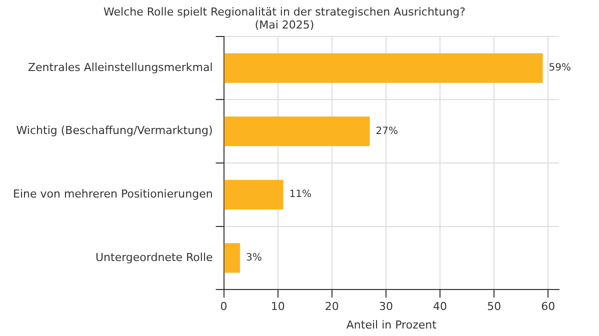 The image size is (599, 336). Describe the element at coordinates (494, 307) in the screenshot. I see `x-tick-label: 50` at that location.